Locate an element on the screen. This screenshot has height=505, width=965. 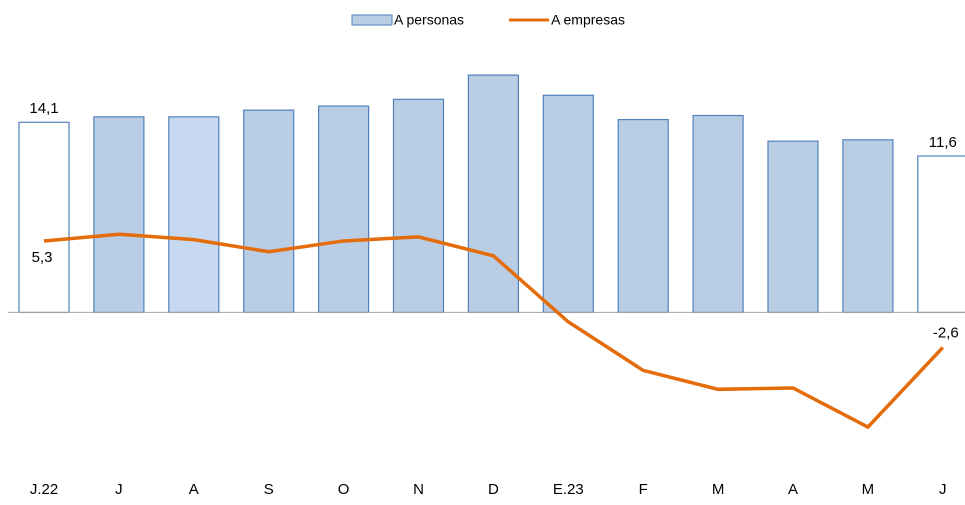
x-tick-label: O is located at coordinates (344, 489).